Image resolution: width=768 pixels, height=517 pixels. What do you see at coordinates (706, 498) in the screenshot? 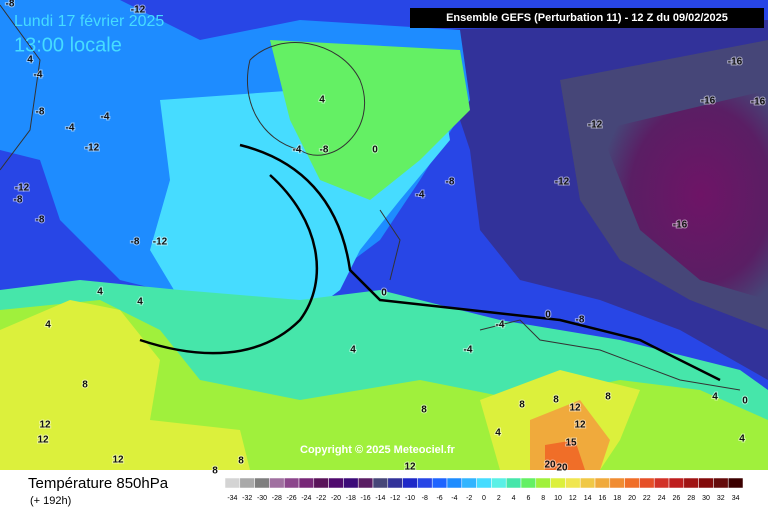
I see `legend-label: 30` at bounding box center [706, 498].